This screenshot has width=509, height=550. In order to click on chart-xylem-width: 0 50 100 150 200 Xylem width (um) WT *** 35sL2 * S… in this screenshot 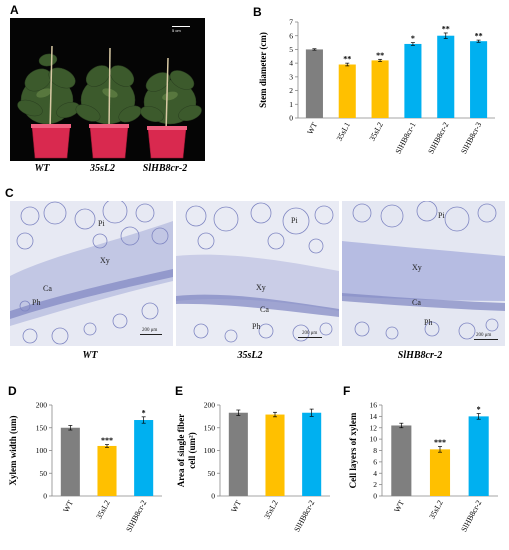, I will do `click(85, 467)`.